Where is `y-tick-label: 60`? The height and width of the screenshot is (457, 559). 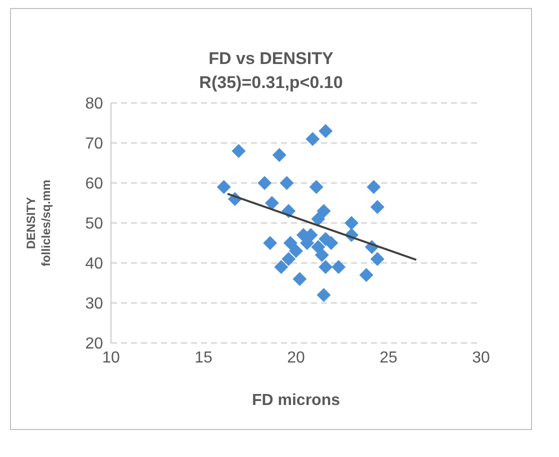 y-tick-label: 60 is located at coordinates (94, 184).